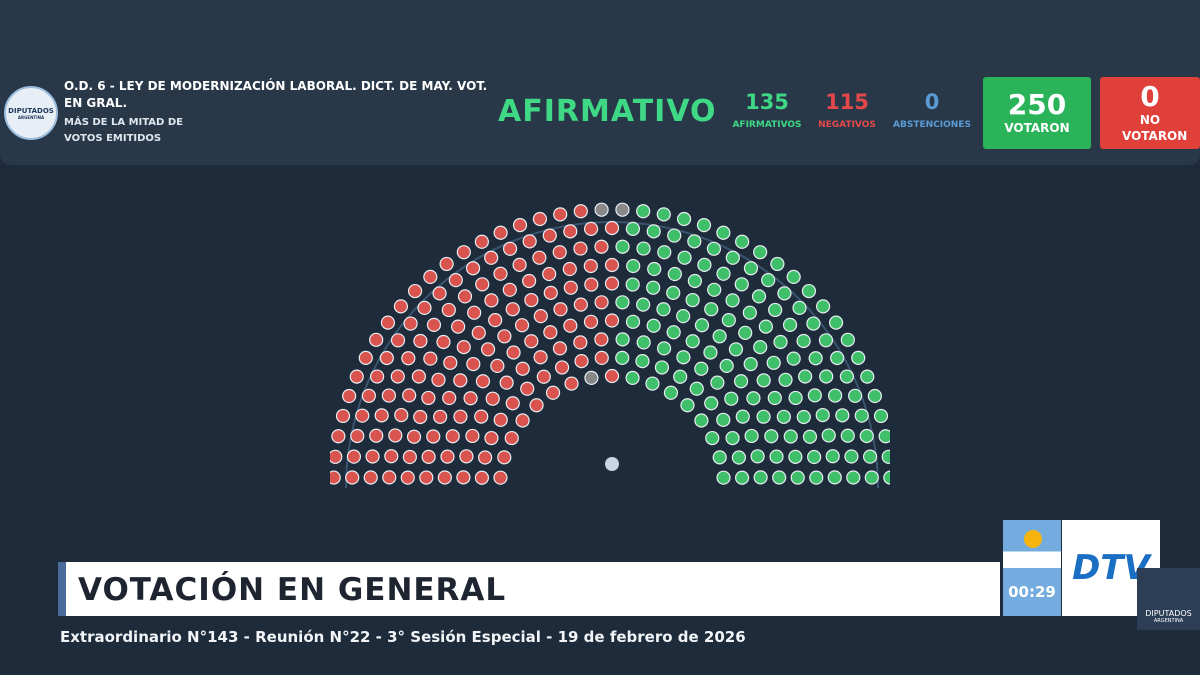 The height and width of the screenshot is (675, 1200). Describe the element at coordinates (1168, 621) in the screenshot. I see `corner-logo-text: ARGENTINA` at that location.